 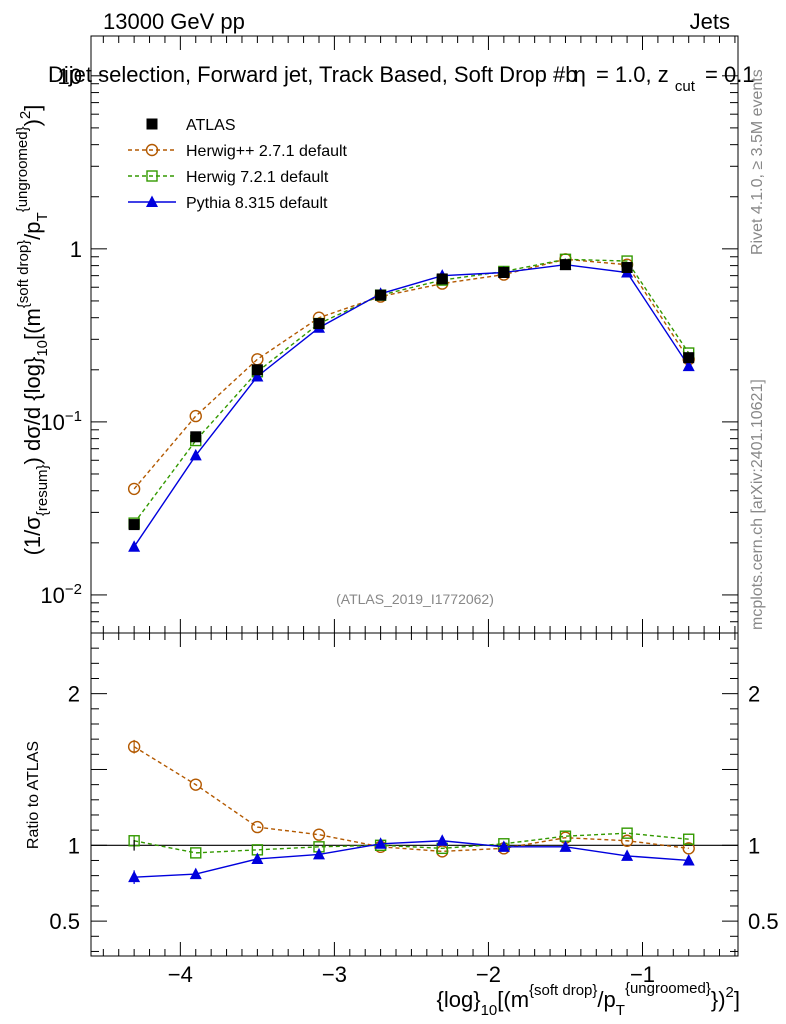 What do you see at coordinates (754, 845) in the screenshot?
I see `ratio-y-tick-label-right: 1` at bounding box center [754, 845].